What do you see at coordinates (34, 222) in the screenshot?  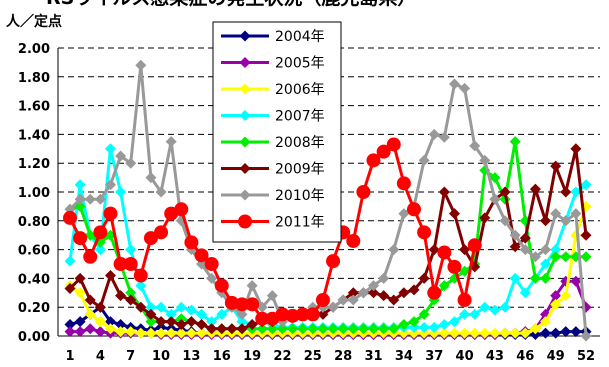 I see `y-tick-label: 0.80` at bounding box center [34, 222].